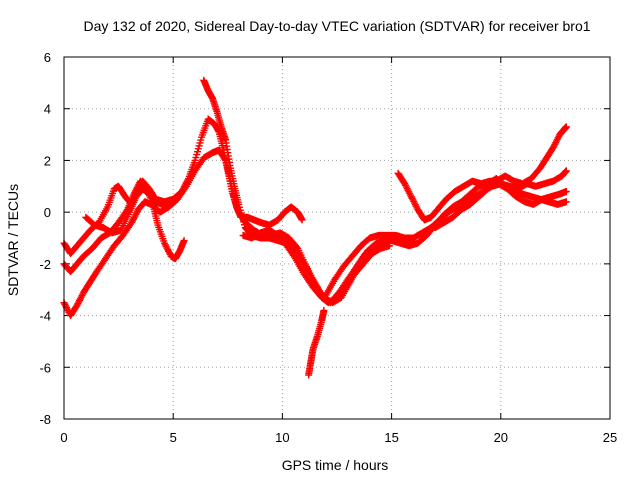 Image resolution: width=640 pixels, height=480 pixels. Describe the element at coordinates (47, 212) in the screenshot. I see `y-tick-label: 0` at that location.